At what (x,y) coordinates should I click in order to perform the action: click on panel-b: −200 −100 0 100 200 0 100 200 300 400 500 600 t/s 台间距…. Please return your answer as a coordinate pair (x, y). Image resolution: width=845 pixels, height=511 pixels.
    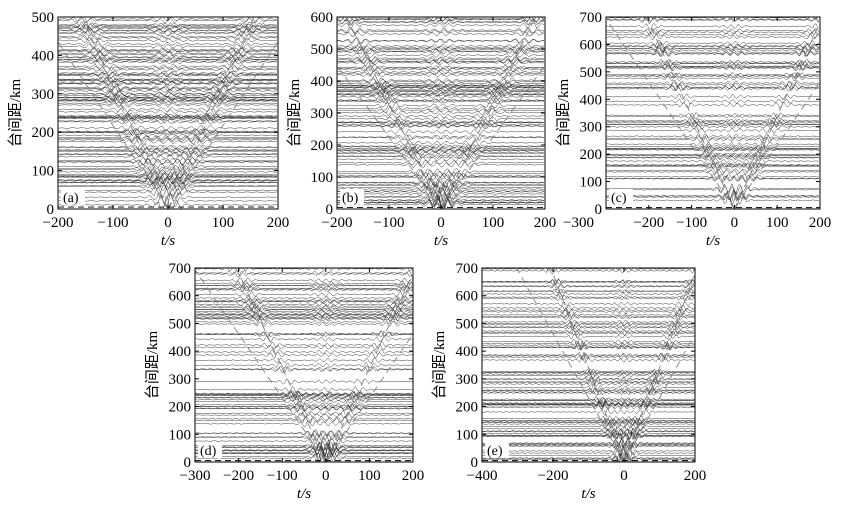
    Looking at the image, I should click on (421, 129).